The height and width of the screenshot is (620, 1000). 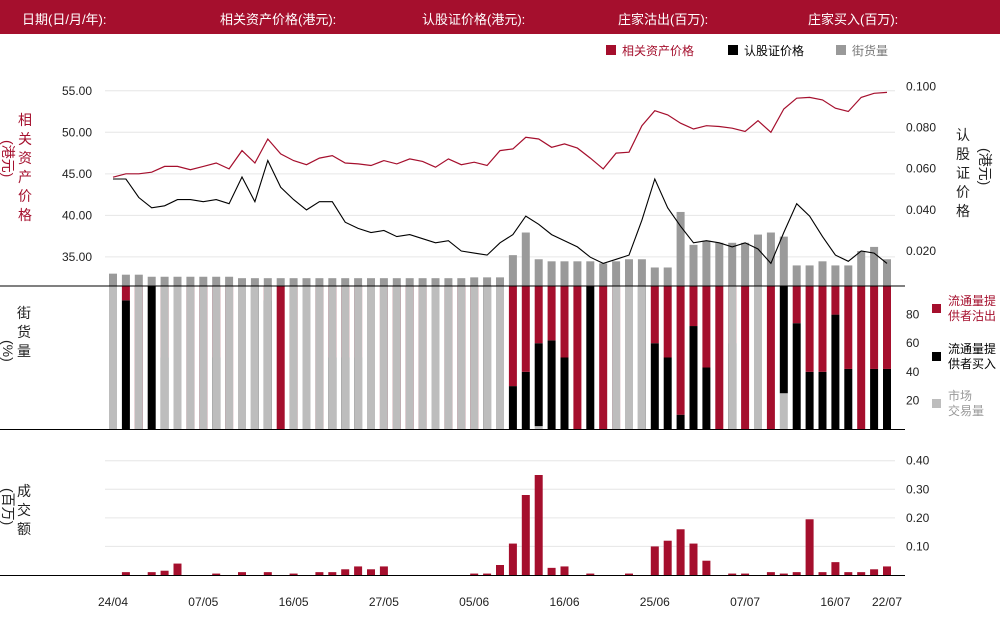 What do you see at coordinates (500, 134) in the screenshot?
I see `underlying-price-line` at bounding box center [500, 134].